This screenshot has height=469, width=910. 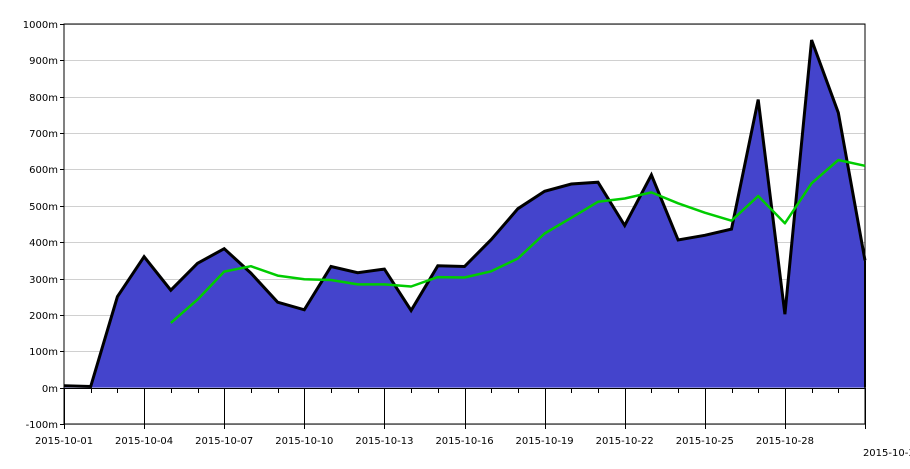 What do you see at coordinates (705, 441) in the screenshot?
I see `x-tick-label: 2015-10-25` at bounding box center [705, 441].